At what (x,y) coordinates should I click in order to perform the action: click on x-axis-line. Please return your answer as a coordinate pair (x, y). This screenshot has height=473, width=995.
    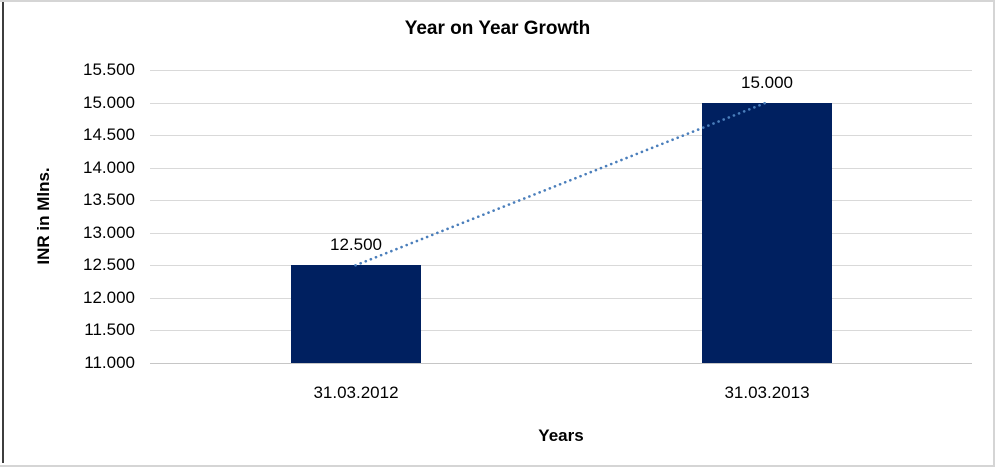
    Looking at the image, I should click on (561, 363).